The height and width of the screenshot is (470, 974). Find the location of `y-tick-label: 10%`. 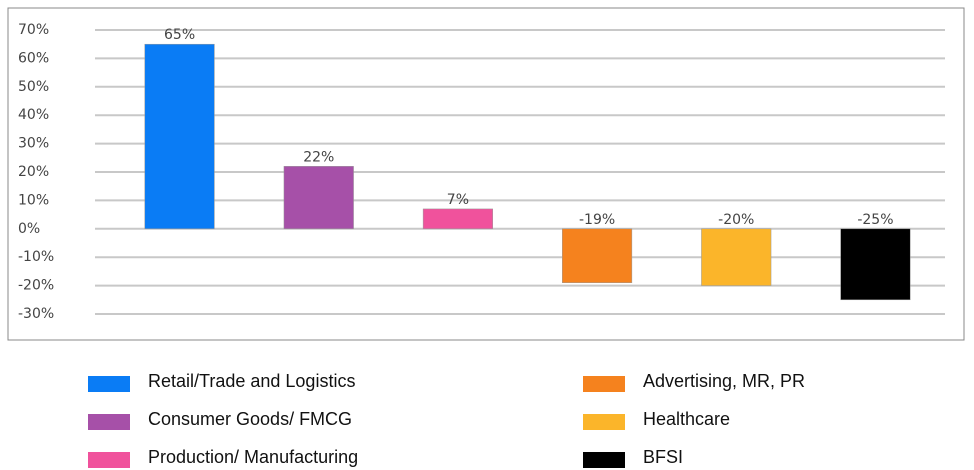

y-tick-label: 10% is located at coordinates (33, 200).